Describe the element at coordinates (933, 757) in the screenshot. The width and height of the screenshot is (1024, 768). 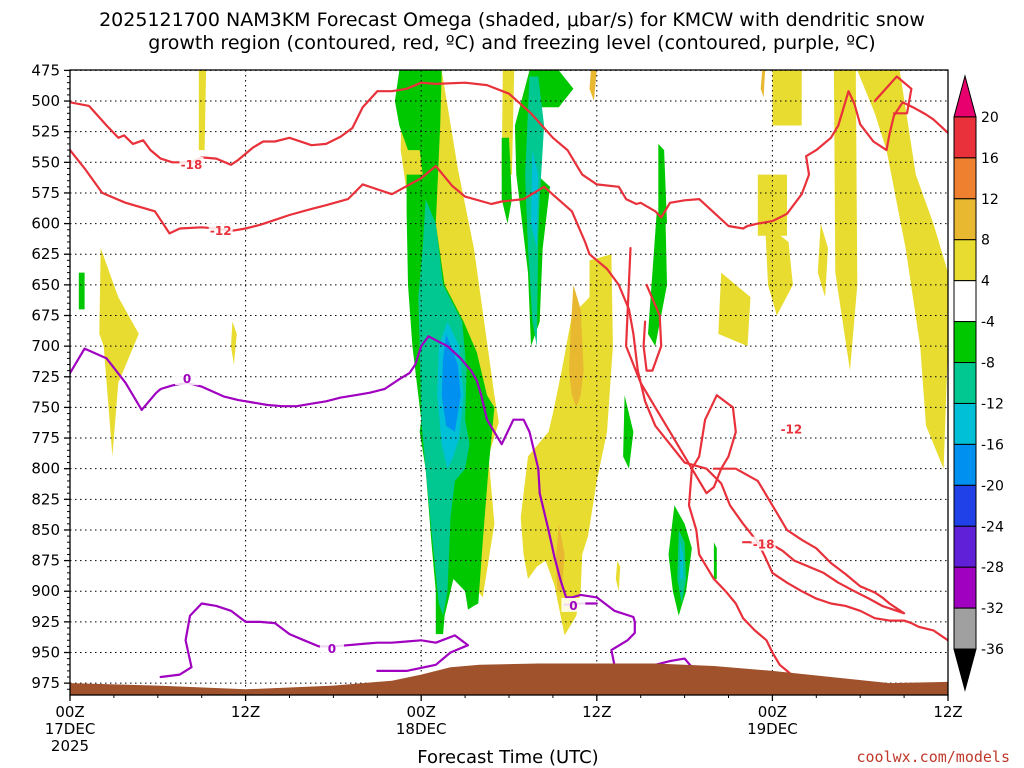
I see `credit-text: coolwx.com/models` at that location.